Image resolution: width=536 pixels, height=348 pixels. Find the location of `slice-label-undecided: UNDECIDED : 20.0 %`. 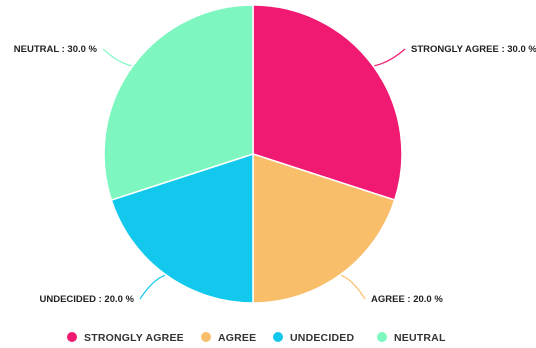

slice-label-undecided: UNDECIDED : 20.0 % is located at coordinates (87, 299).